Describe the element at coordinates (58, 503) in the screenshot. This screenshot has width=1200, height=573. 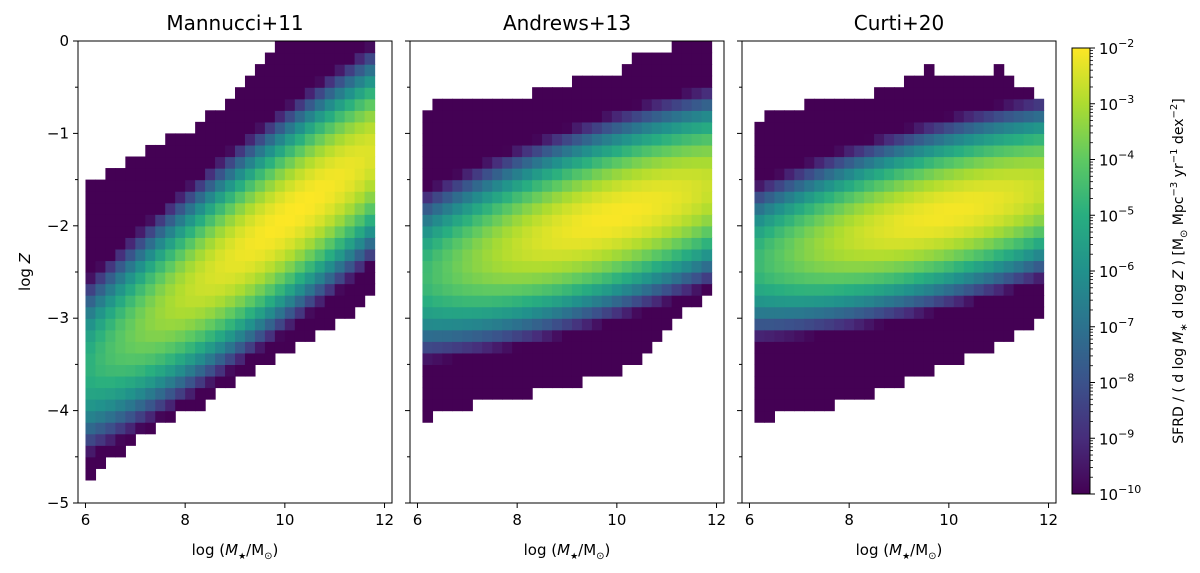
I see `y-tick-label: −5` at that location.